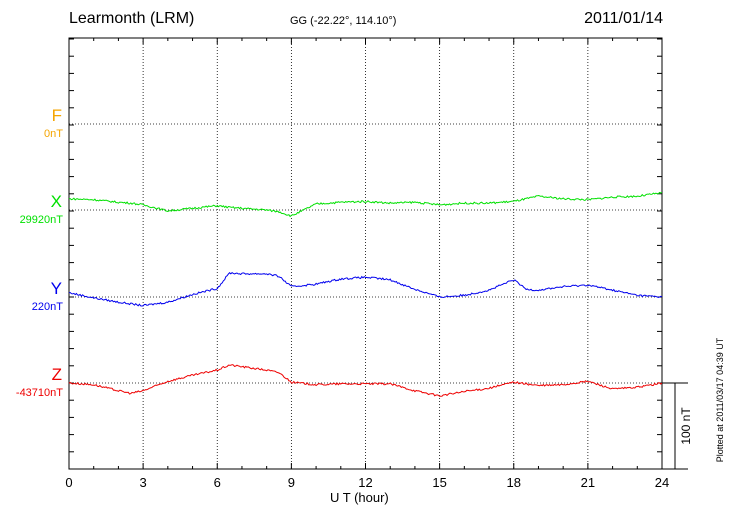 The image size is (730, 520). Describe the element at coordinates (217, 482) in the screenshot. I see `x-tick-label: 6` at that location.